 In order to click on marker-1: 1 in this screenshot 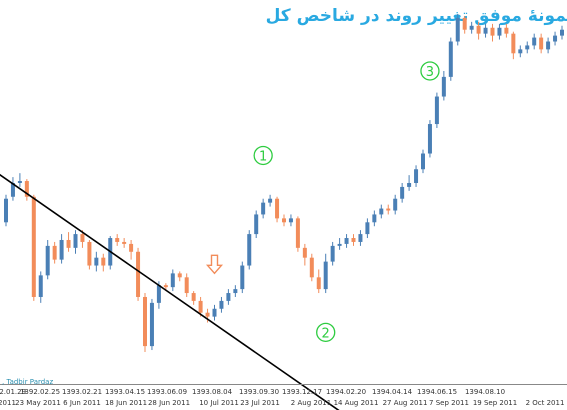, I will do `click(263, 155)`.